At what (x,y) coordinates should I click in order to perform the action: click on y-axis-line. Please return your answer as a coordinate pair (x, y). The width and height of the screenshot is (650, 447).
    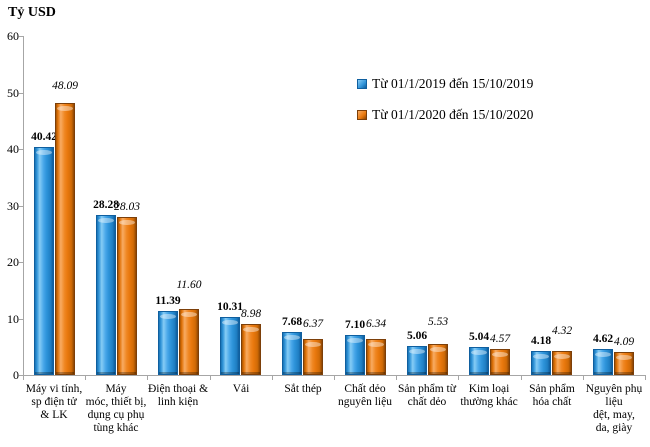
    Looking at the image, I should click on (23, 205).